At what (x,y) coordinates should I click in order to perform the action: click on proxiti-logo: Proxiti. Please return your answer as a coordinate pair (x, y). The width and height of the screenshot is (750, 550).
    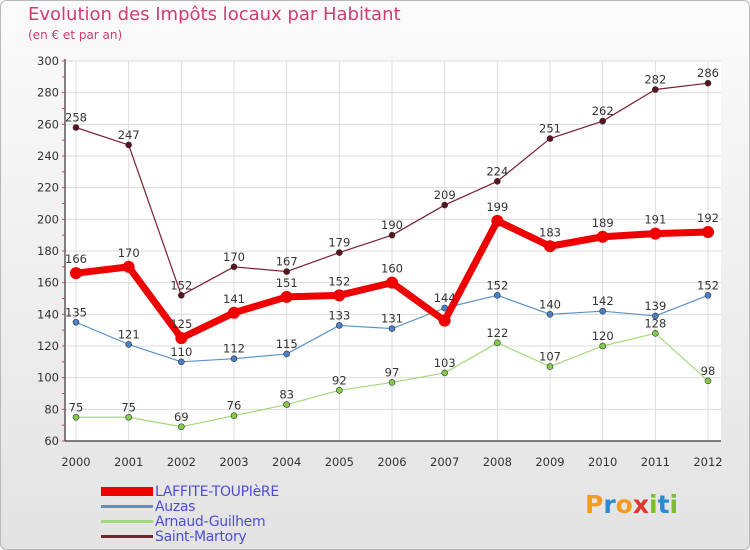
    Looking at the image, I should click on (631, 504).